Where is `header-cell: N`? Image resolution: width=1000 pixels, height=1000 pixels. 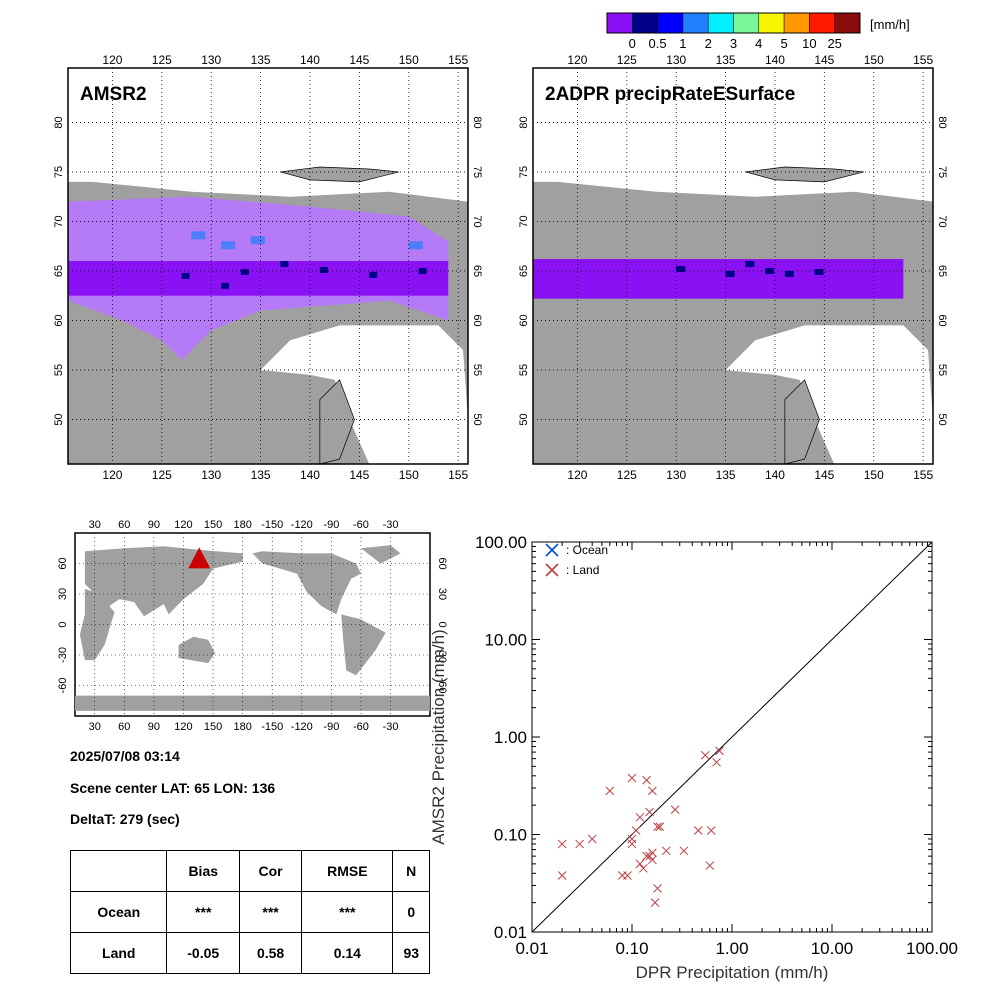 header-cell: N is located at coordinates (411, 871).